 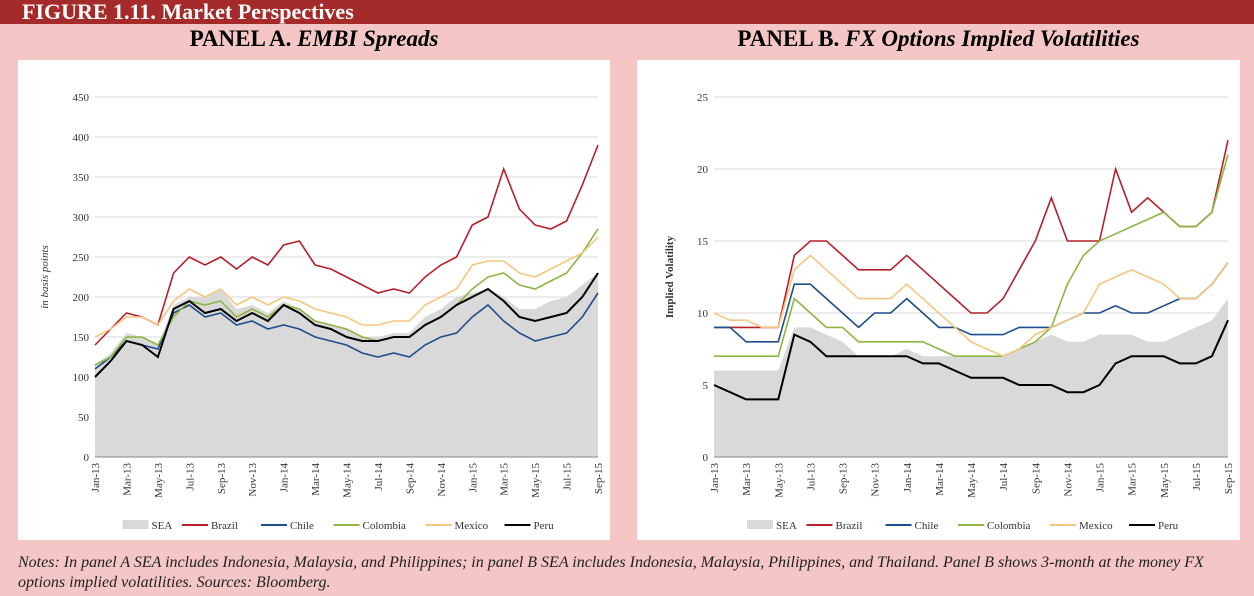 I want to click on y-axis-label: in basis points, so click(x=45, y=277).